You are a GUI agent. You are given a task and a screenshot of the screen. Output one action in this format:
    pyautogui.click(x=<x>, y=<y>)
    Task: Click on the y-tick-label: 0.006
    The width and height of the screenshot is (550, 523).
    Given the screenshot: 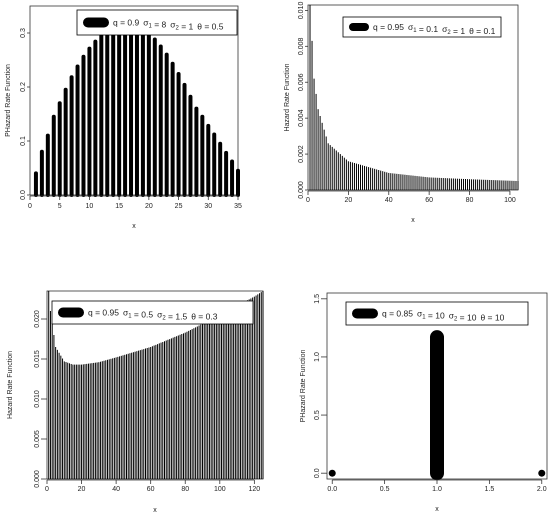 What is the action you would take?
    pyautogui.click(x=301, y=82)
    